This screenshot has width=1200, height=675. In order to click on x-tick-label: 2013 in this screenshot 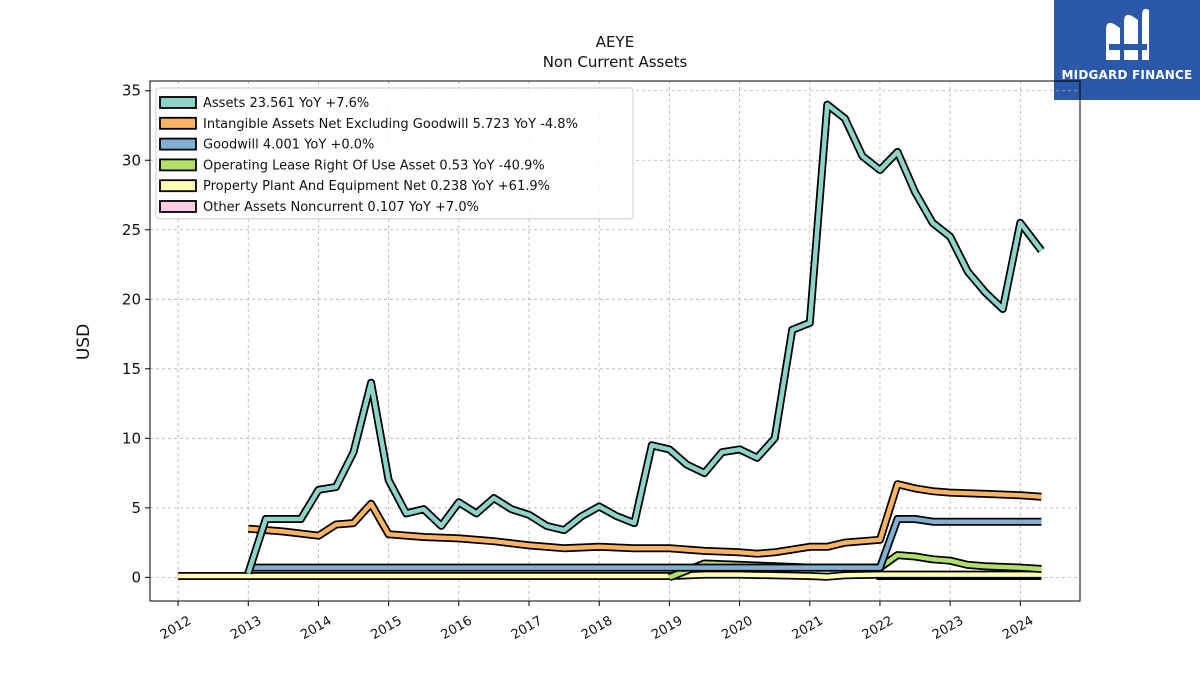, I will do `click(246, 628)`.